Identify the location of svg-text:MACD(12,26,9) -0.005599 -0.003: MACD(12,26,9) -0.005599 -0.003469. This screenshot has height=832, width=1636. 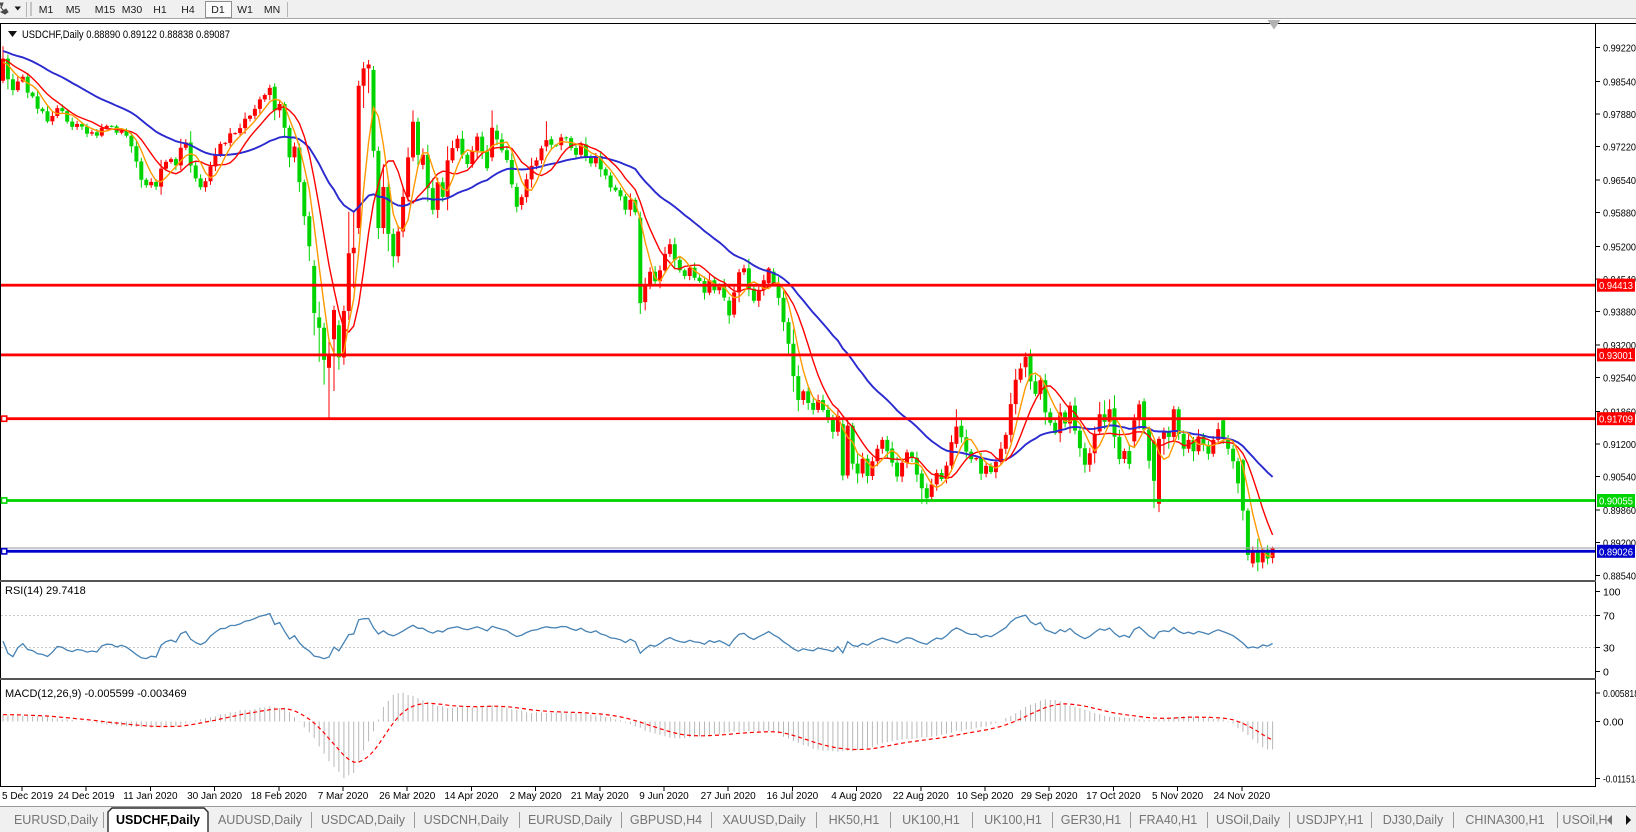
(96, 694).